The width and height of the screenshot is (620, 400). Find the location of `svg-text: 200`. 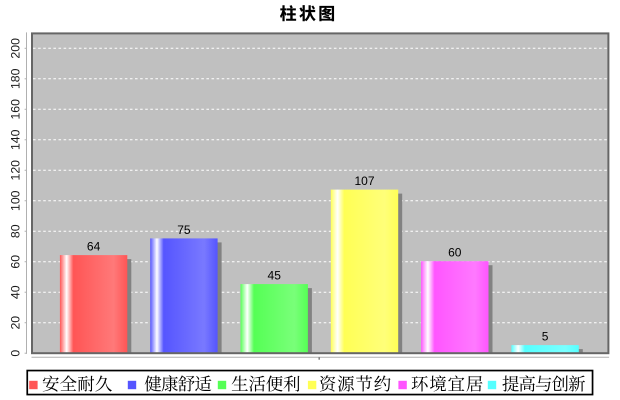

svg-text: 200 is located at coordinates (16, 48).